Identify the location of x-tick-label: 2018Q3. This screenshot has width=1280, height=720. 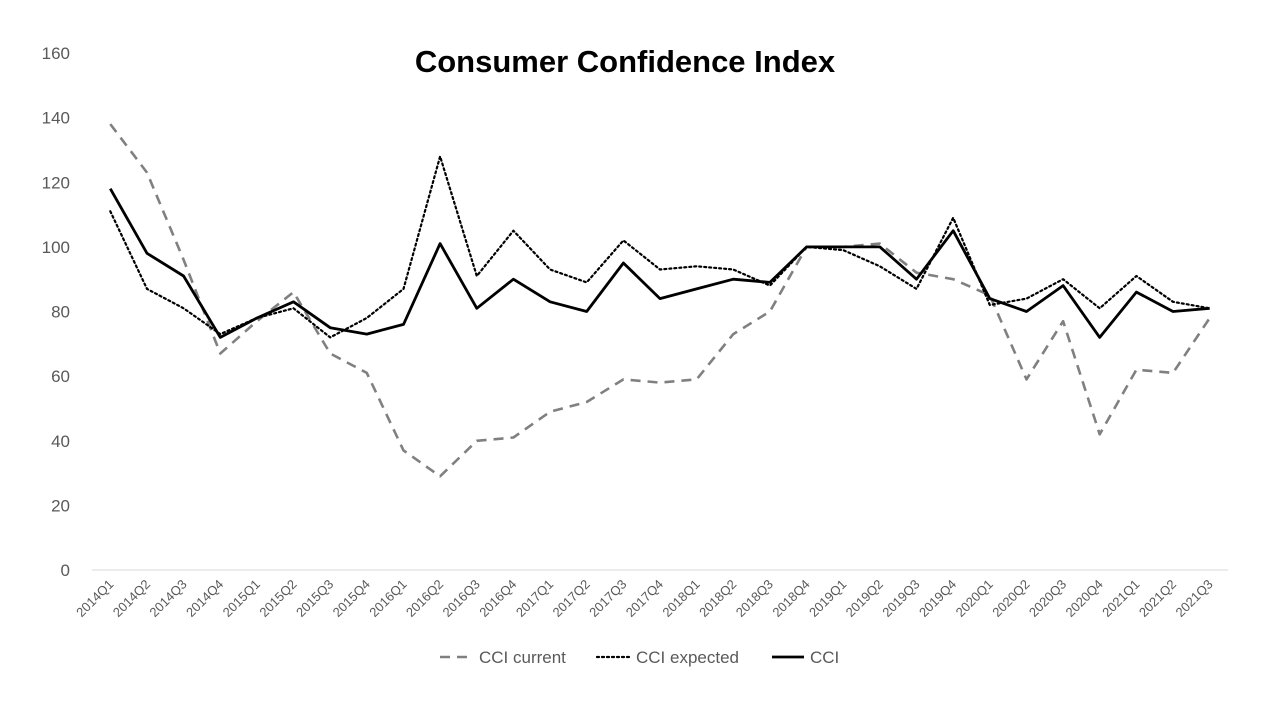
(754, 598).